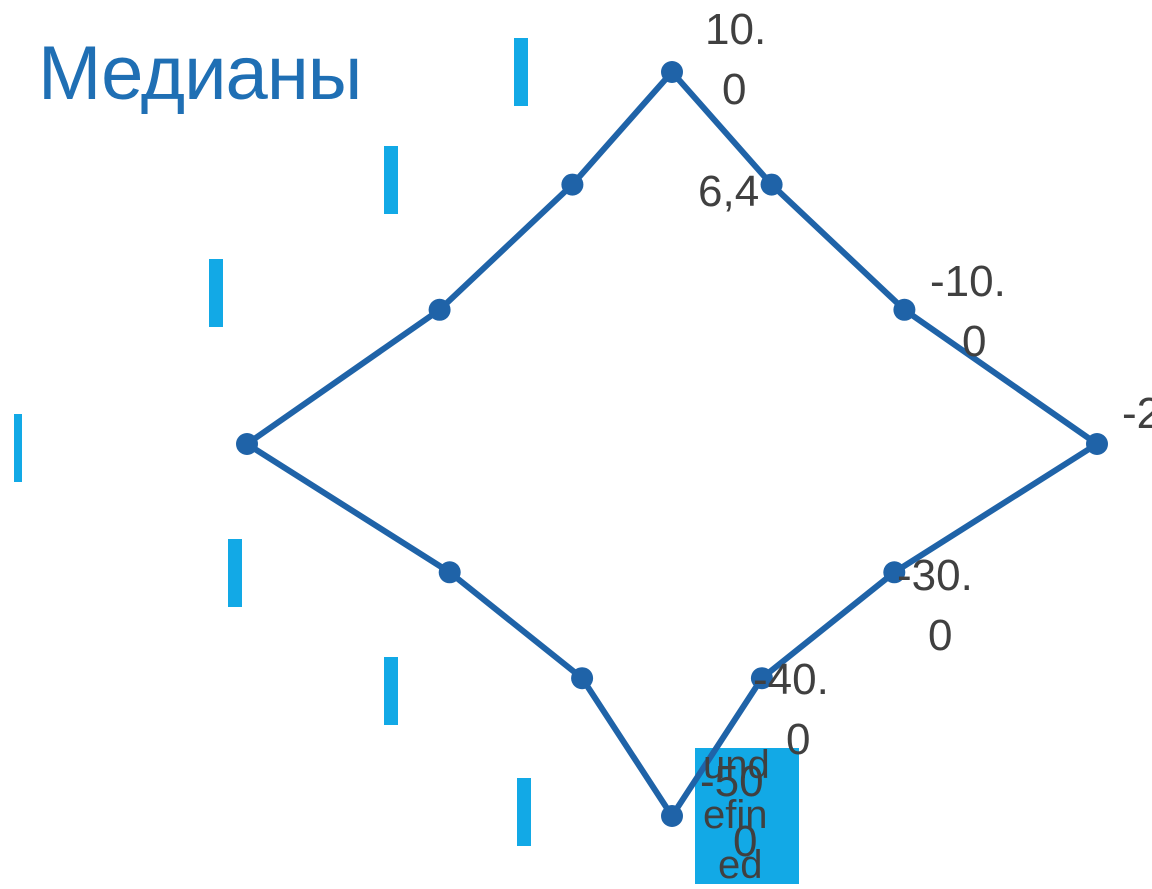  What do you see at coordinates (941, 605) in the screenshot?
I see `value-label: -30. 0` at bounding box center [941, 605].